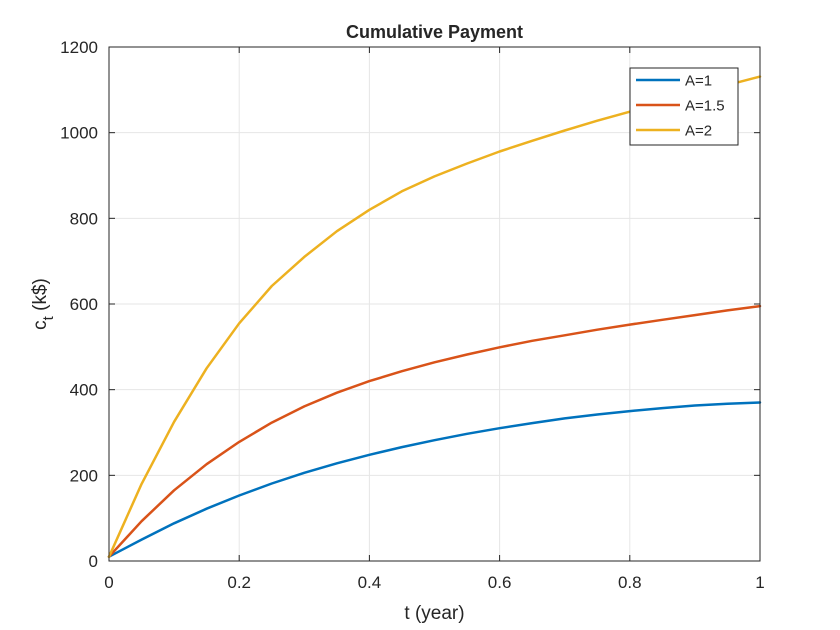  Describe the element at coordinates (684, 106) in the screenshot. I see `legend: A=1 A=1.5 A=2` at that location.